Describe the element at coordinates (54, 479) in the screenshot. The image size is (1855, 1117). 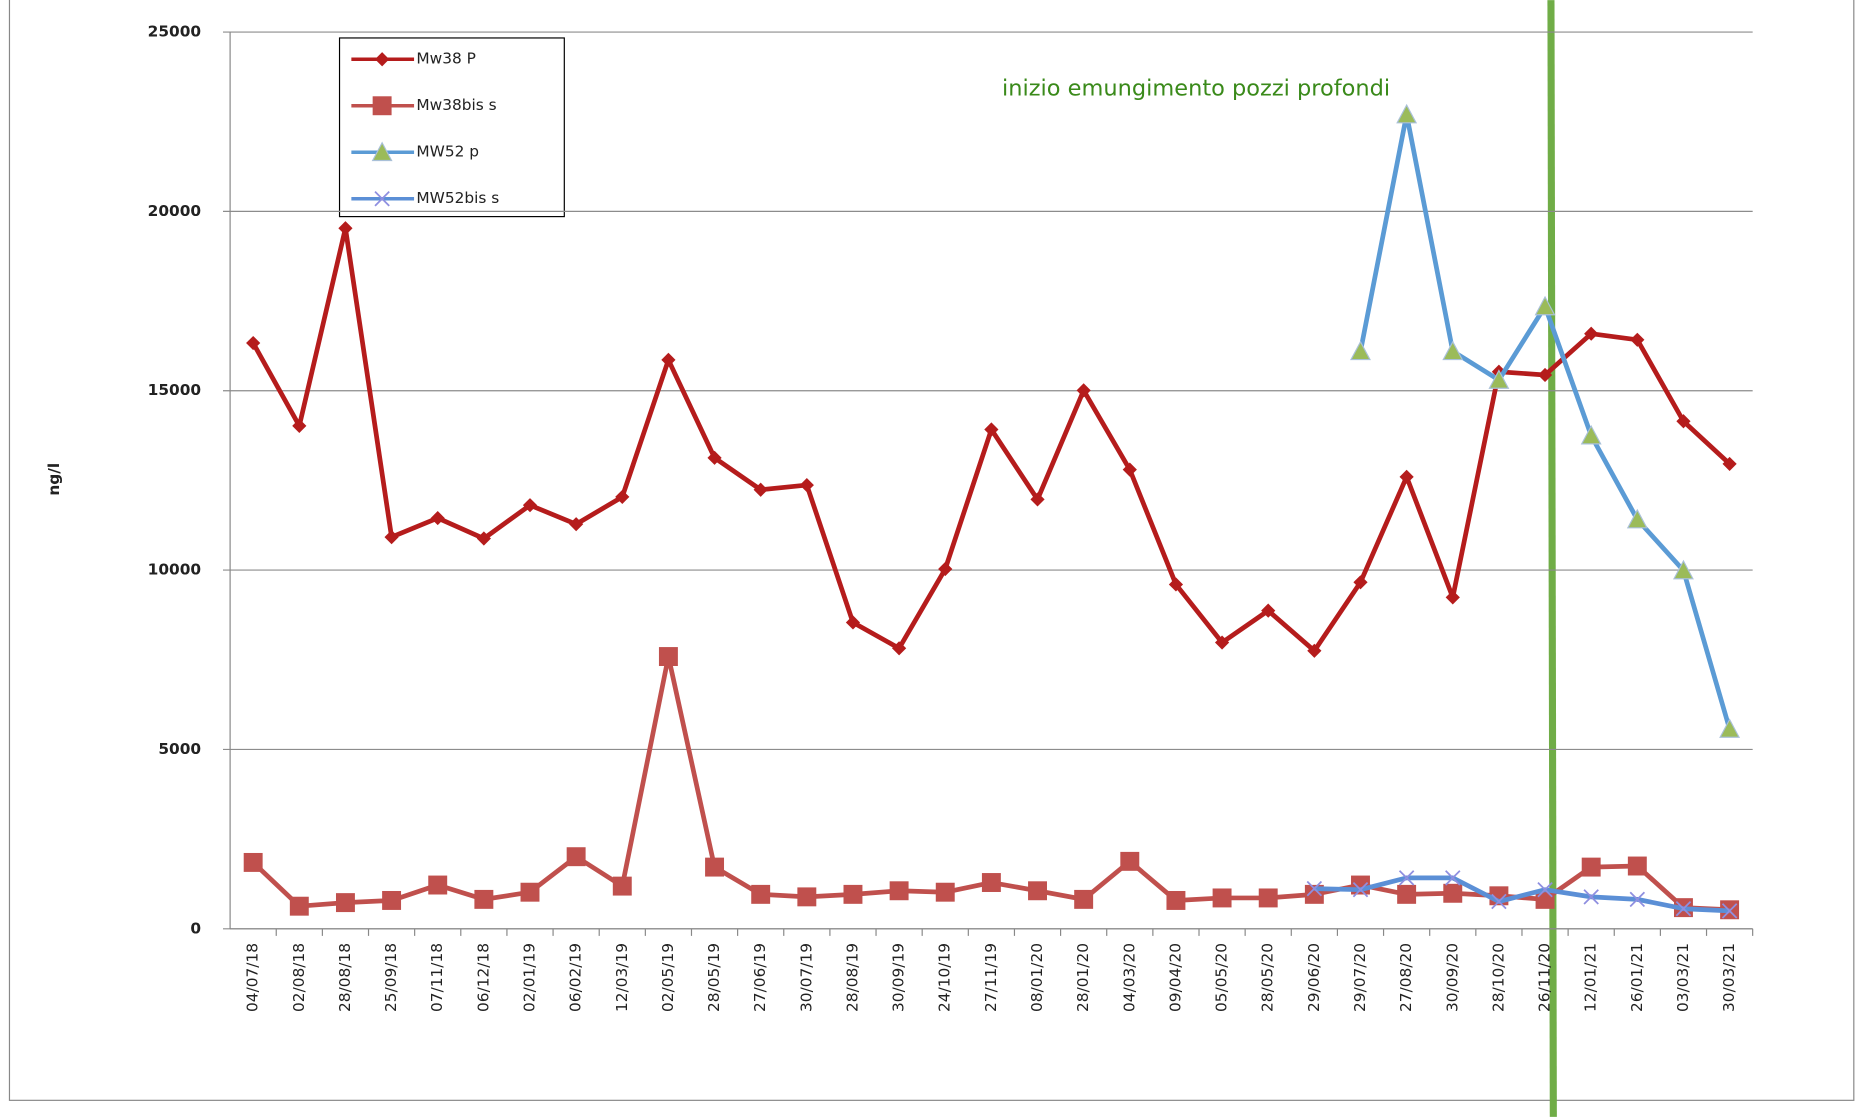
I see `y-axis-label: ng/l` at that location.